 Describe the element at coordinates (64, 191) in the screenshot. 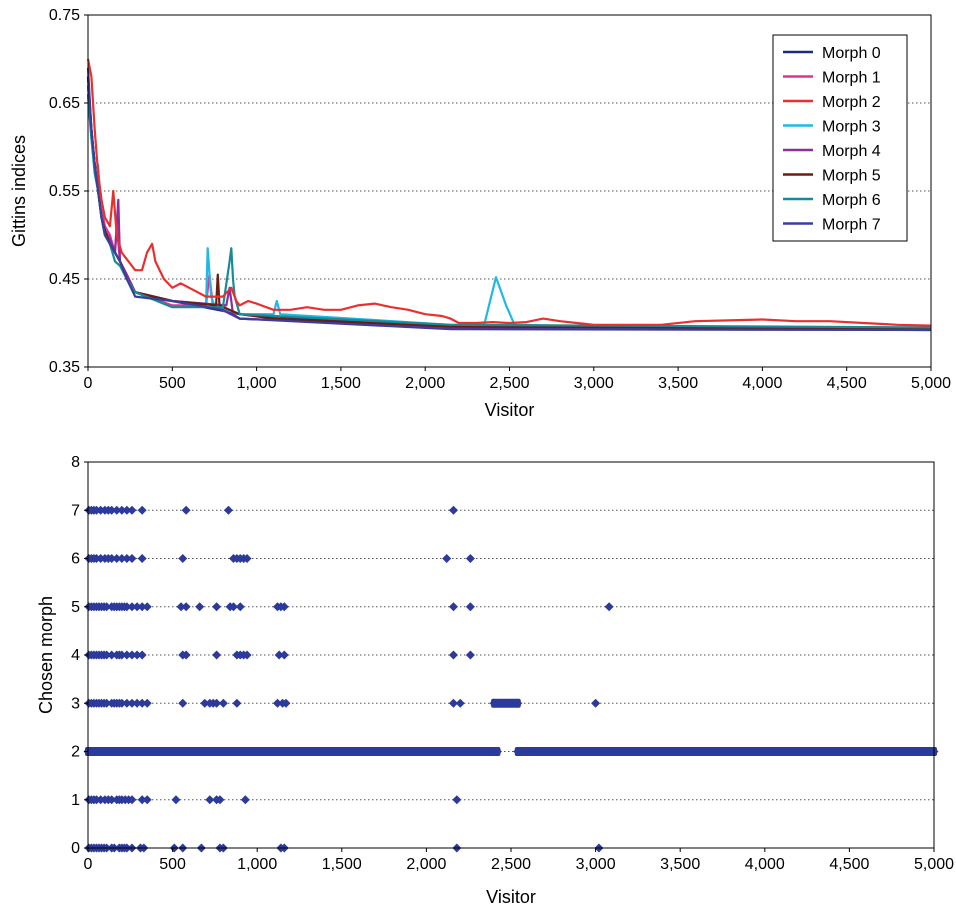

I see `y-tick-label: 0.55` at that location.